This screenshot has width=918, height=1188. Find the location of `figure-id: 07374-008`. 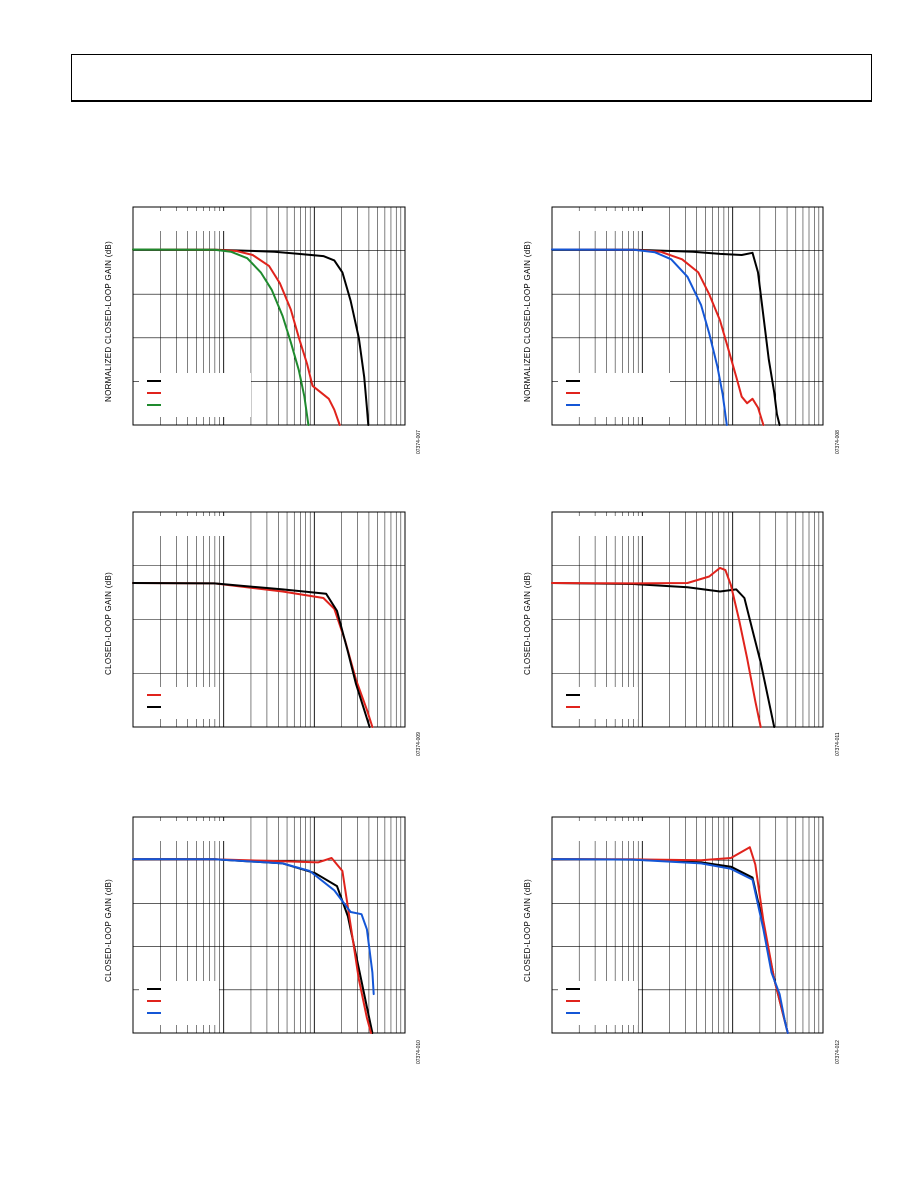

figure-id: 07374-008 is located at coordinates (838, 442).